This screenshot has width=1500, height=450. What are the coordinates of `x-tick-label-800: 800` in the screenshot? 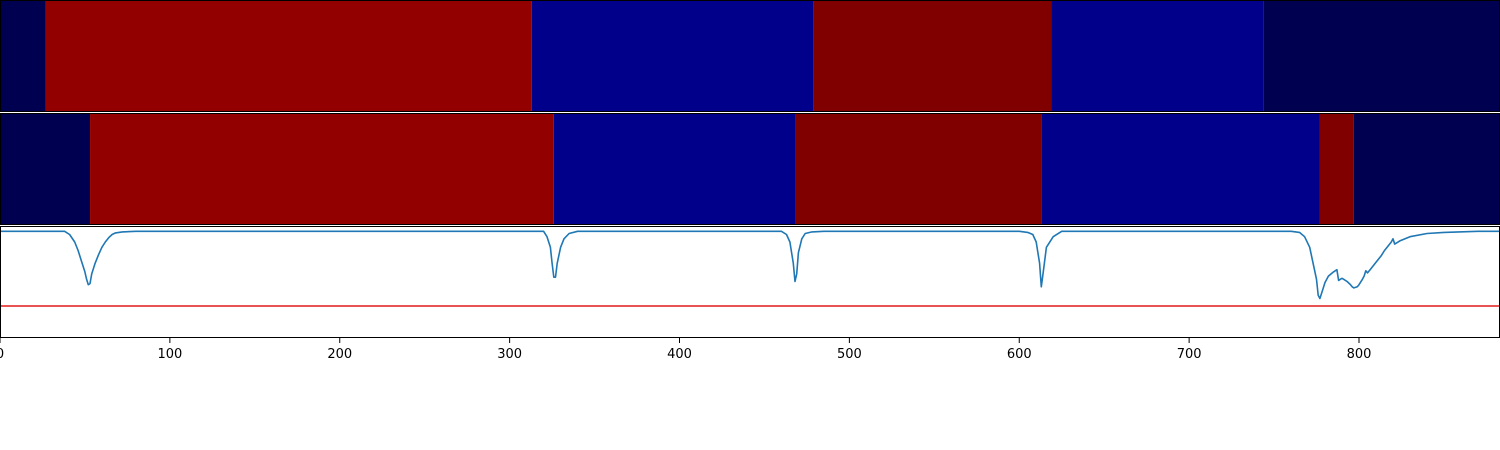 It's located at (1359, 354).